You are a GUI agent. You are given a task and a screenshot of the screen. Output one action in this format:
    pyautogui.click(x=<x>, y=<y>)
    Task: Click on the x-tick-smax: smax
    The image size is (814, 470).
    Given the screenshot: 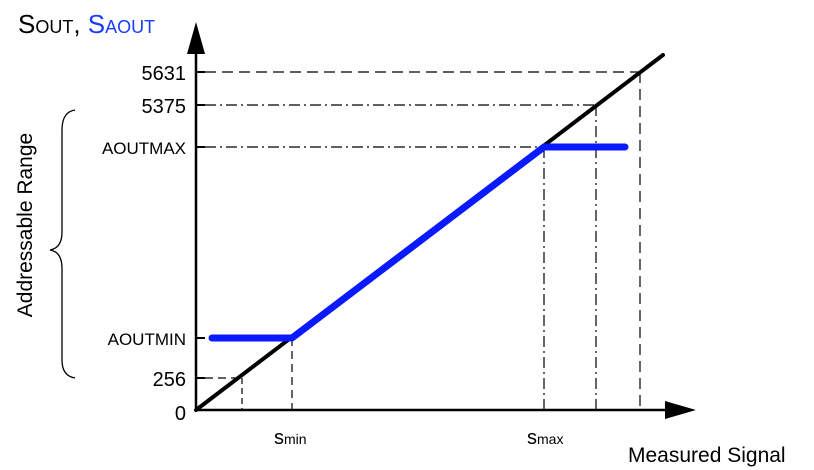 What is the action you would take?
    pyautogui.click(x=545, y=438)
    